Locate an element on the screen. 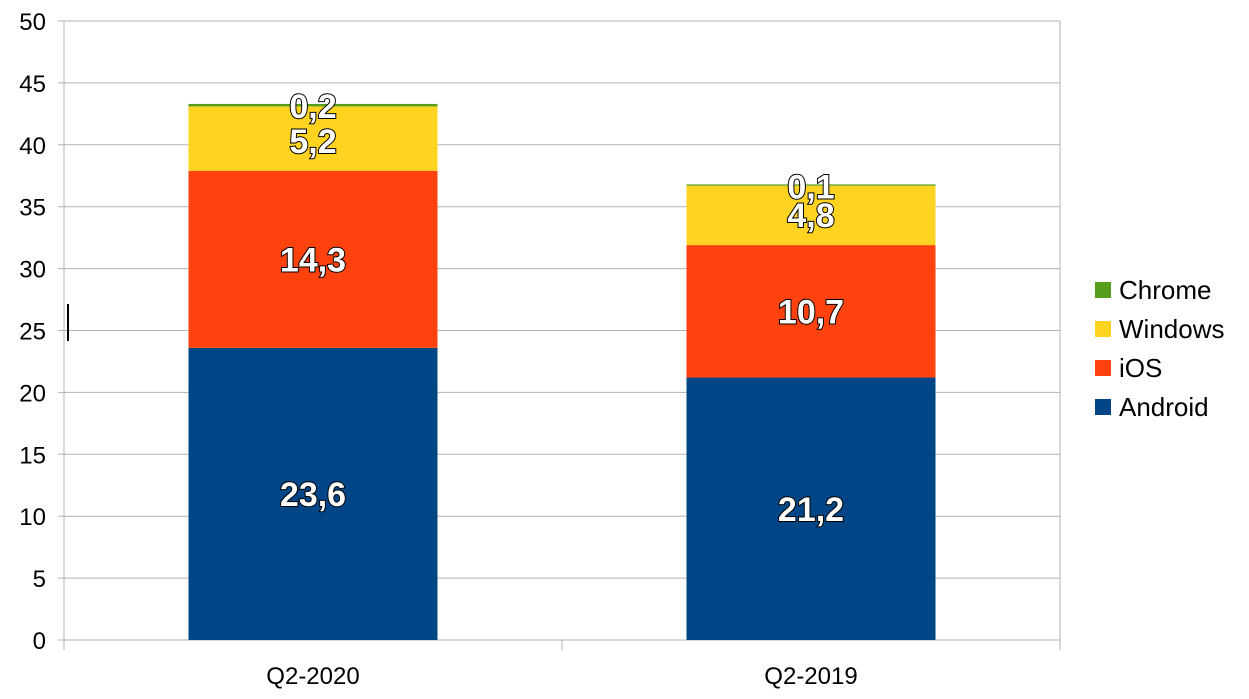 Image resolution: width=1249 pixels, height=699 pixels. y-tick-label: 5 is located at coordinates (39, 579).